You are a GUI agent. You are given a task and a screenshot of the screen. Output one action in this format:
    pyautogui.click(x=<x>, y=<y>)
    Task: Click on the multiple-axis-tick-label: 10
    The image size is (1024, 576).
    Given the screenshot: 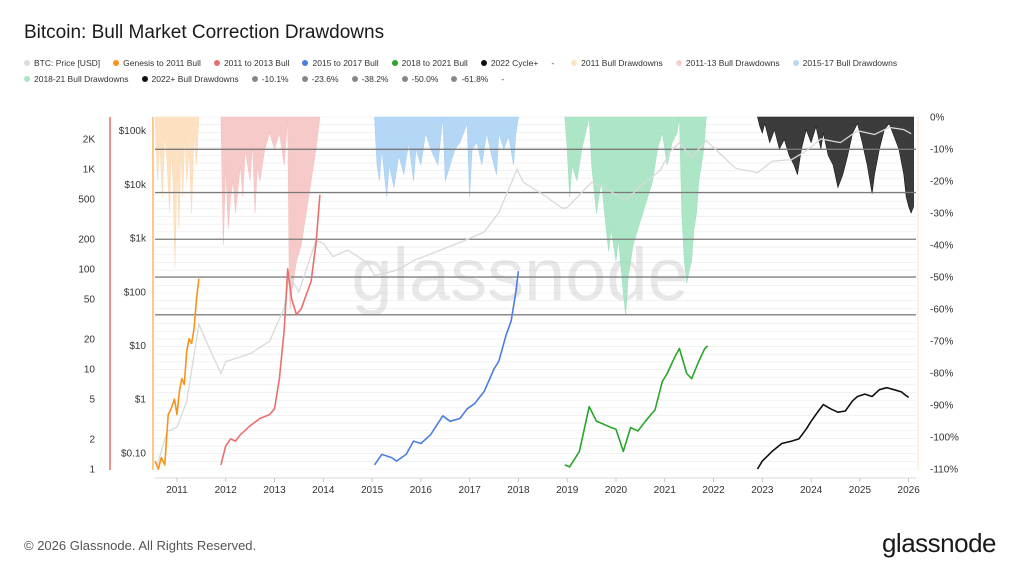 What is the action you would take?
    pyautogui.click(x=90, y=369)
    